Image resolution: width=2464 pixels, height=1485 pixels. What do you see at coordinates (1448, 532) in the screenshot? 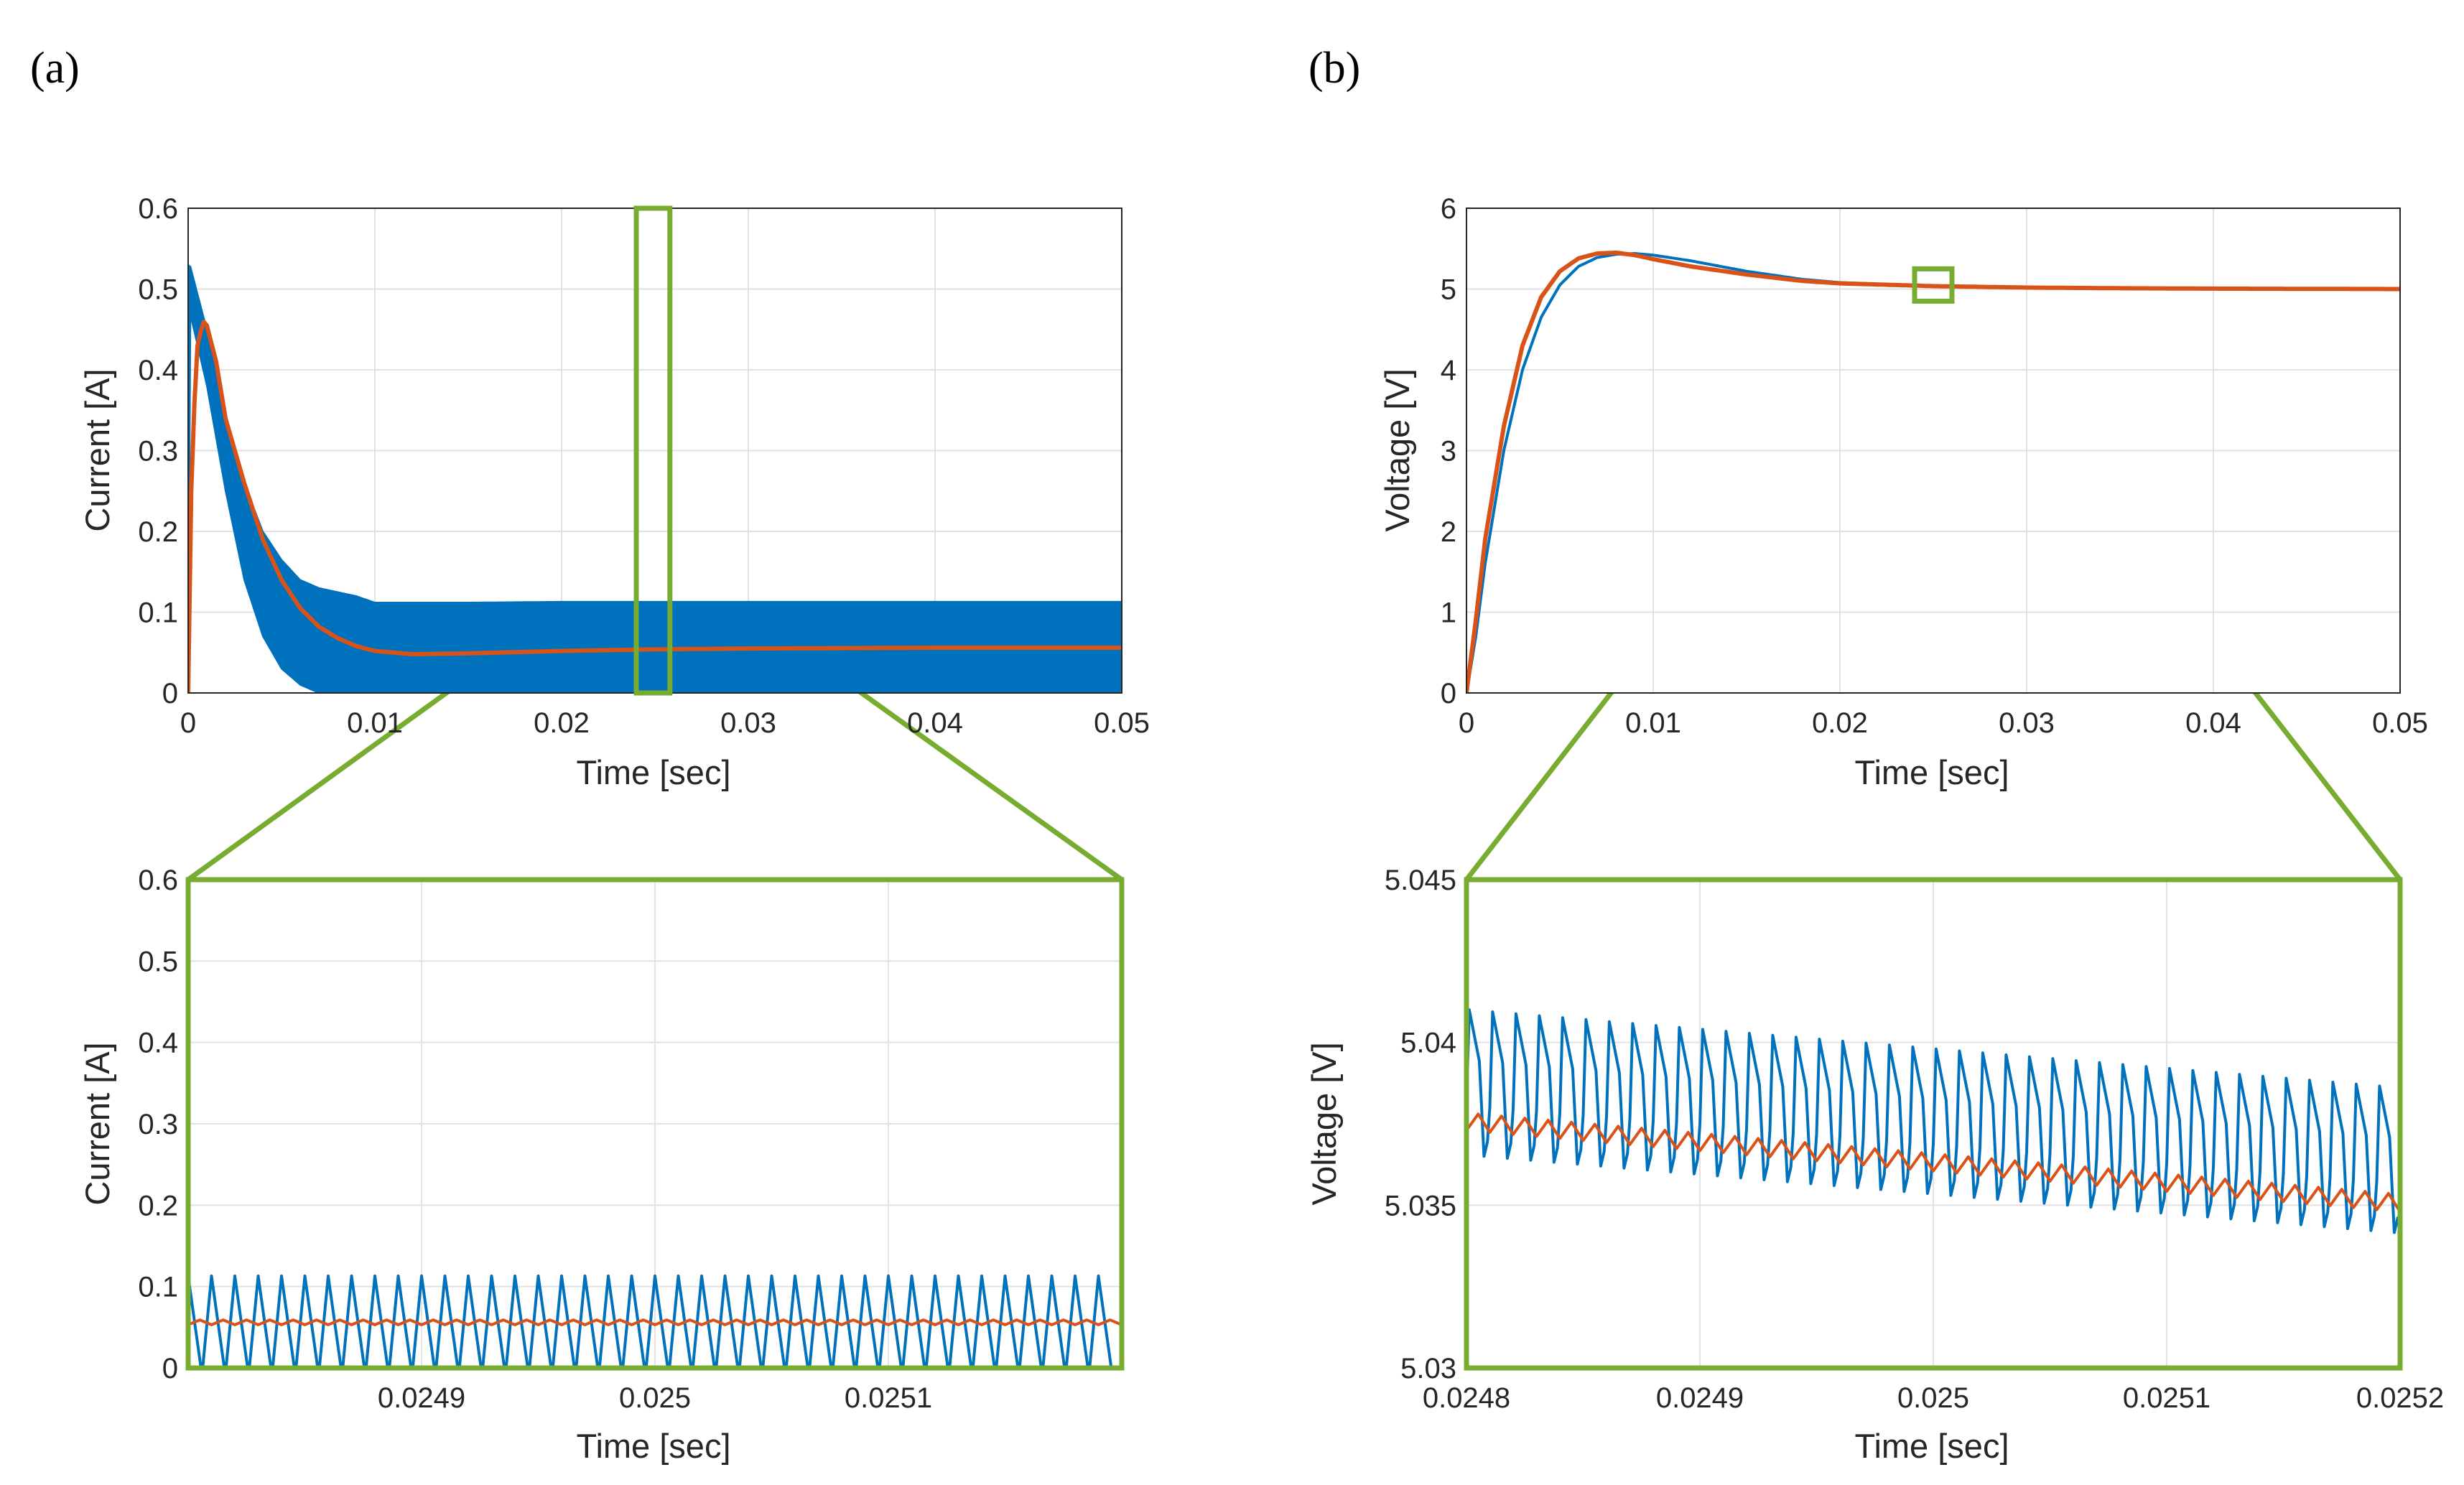
I see `y-tick-label: 2` at bounding box center [1448, 532].